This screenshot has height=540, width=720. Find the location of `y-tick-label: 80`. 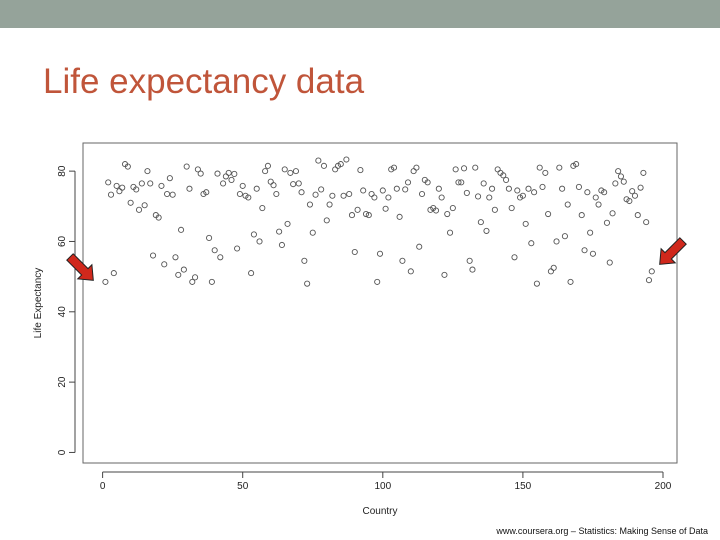

y-tick-label: 80 is located at coordinates (62, 171).